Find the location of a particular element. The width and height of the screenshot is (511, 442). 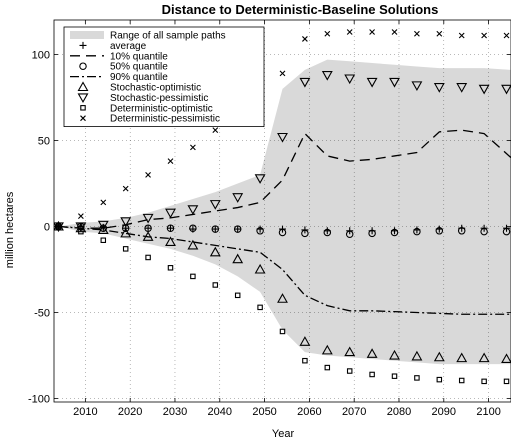

legend-label: Stochastic-pessimistic is located at coordinates (159, 98).